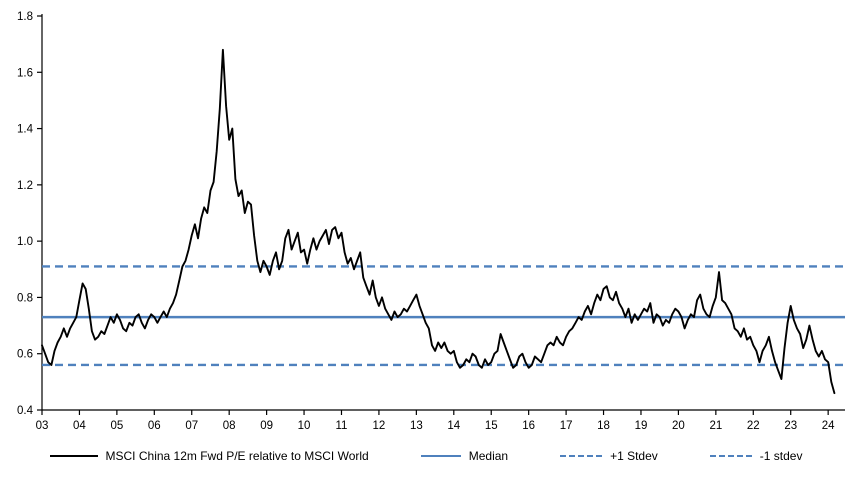  Describe the element at coordinates (25, 17) in the screenshot. I see `y-tick-label: 1.8` at that location.